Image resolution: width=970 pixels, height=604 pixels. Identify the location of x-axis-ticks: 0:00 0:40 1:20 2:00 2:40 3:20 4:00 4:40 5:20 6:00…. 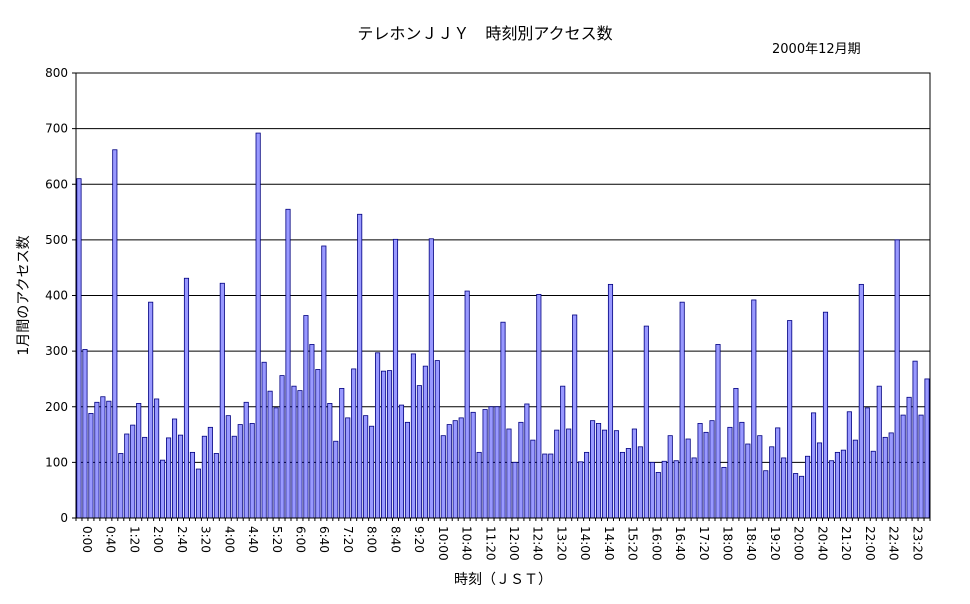
(503, 539).